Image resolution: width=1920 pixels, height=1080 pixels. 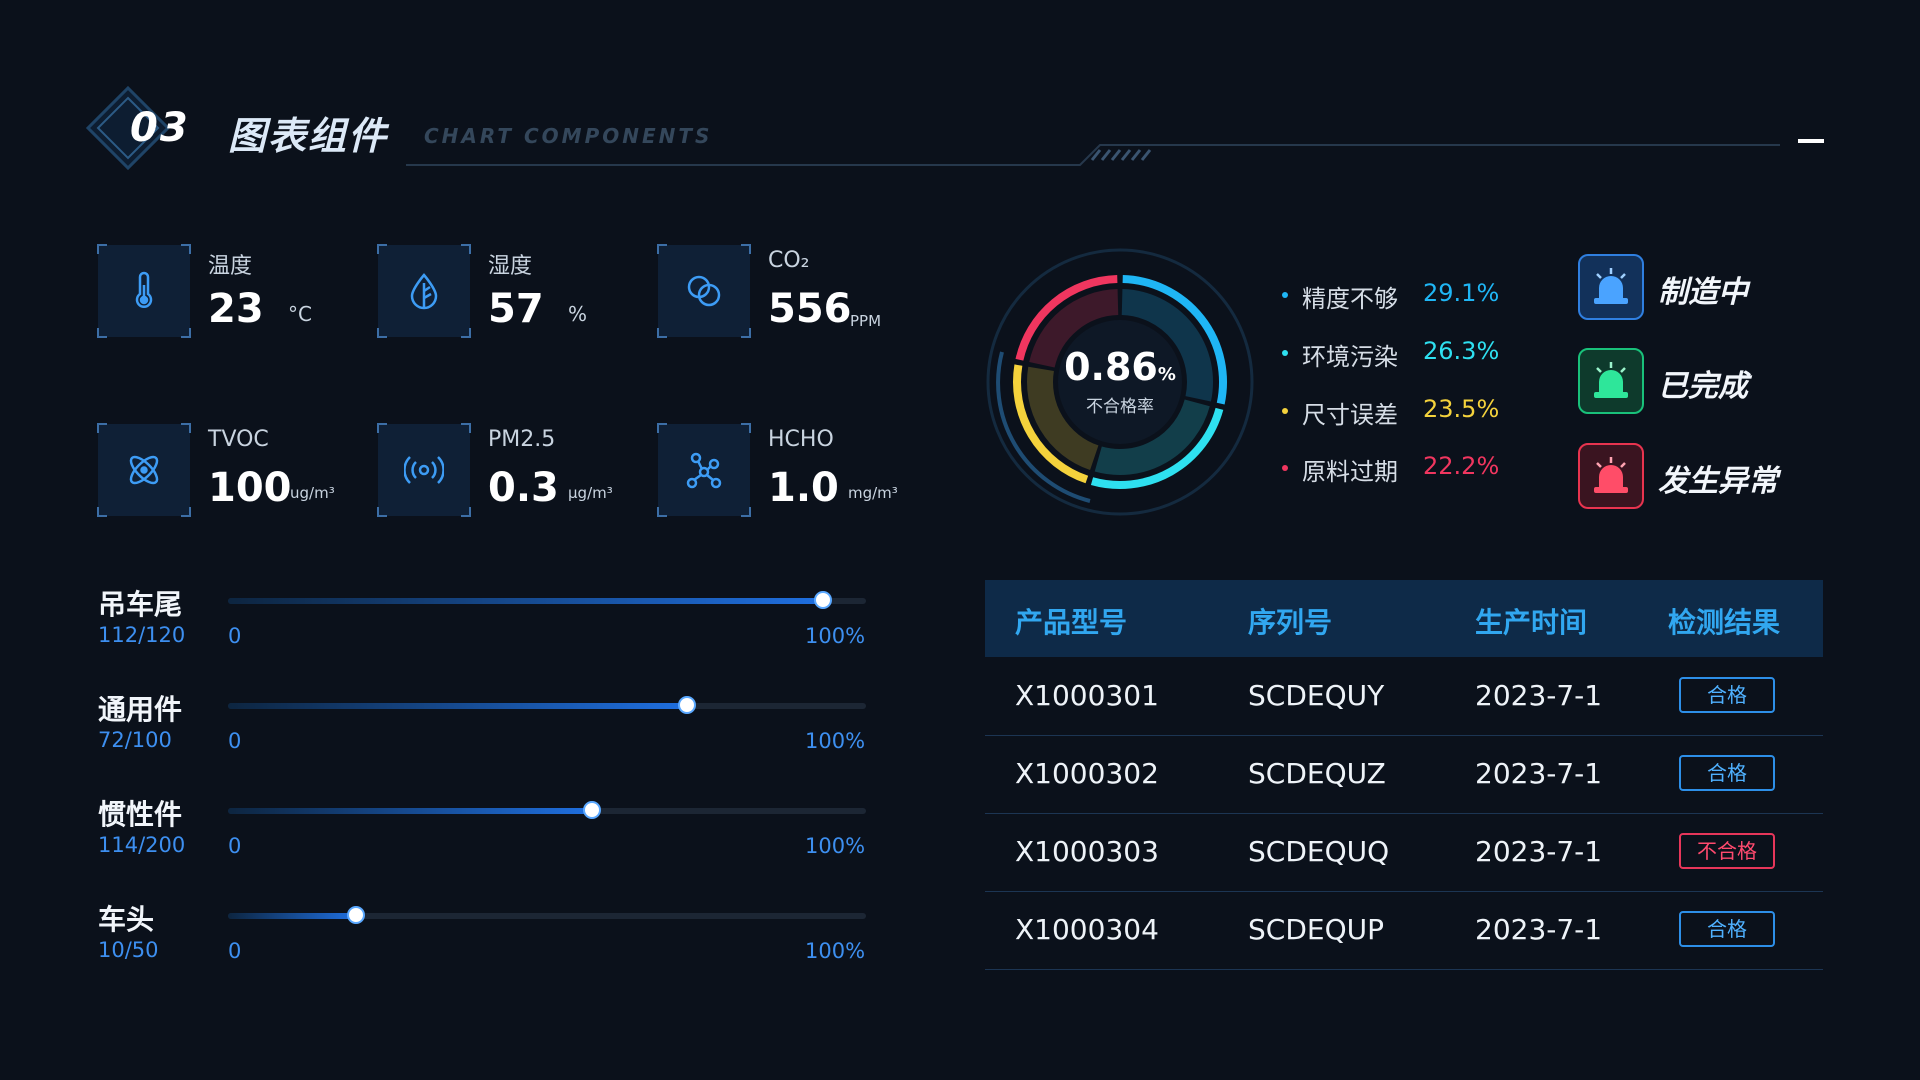 What do you see at coordinates (1404, 696) in the screenshot?
I see `table-row: X1000301 SCDEQUY 2023-7-1 合格` at bounding box center [1404, 696].